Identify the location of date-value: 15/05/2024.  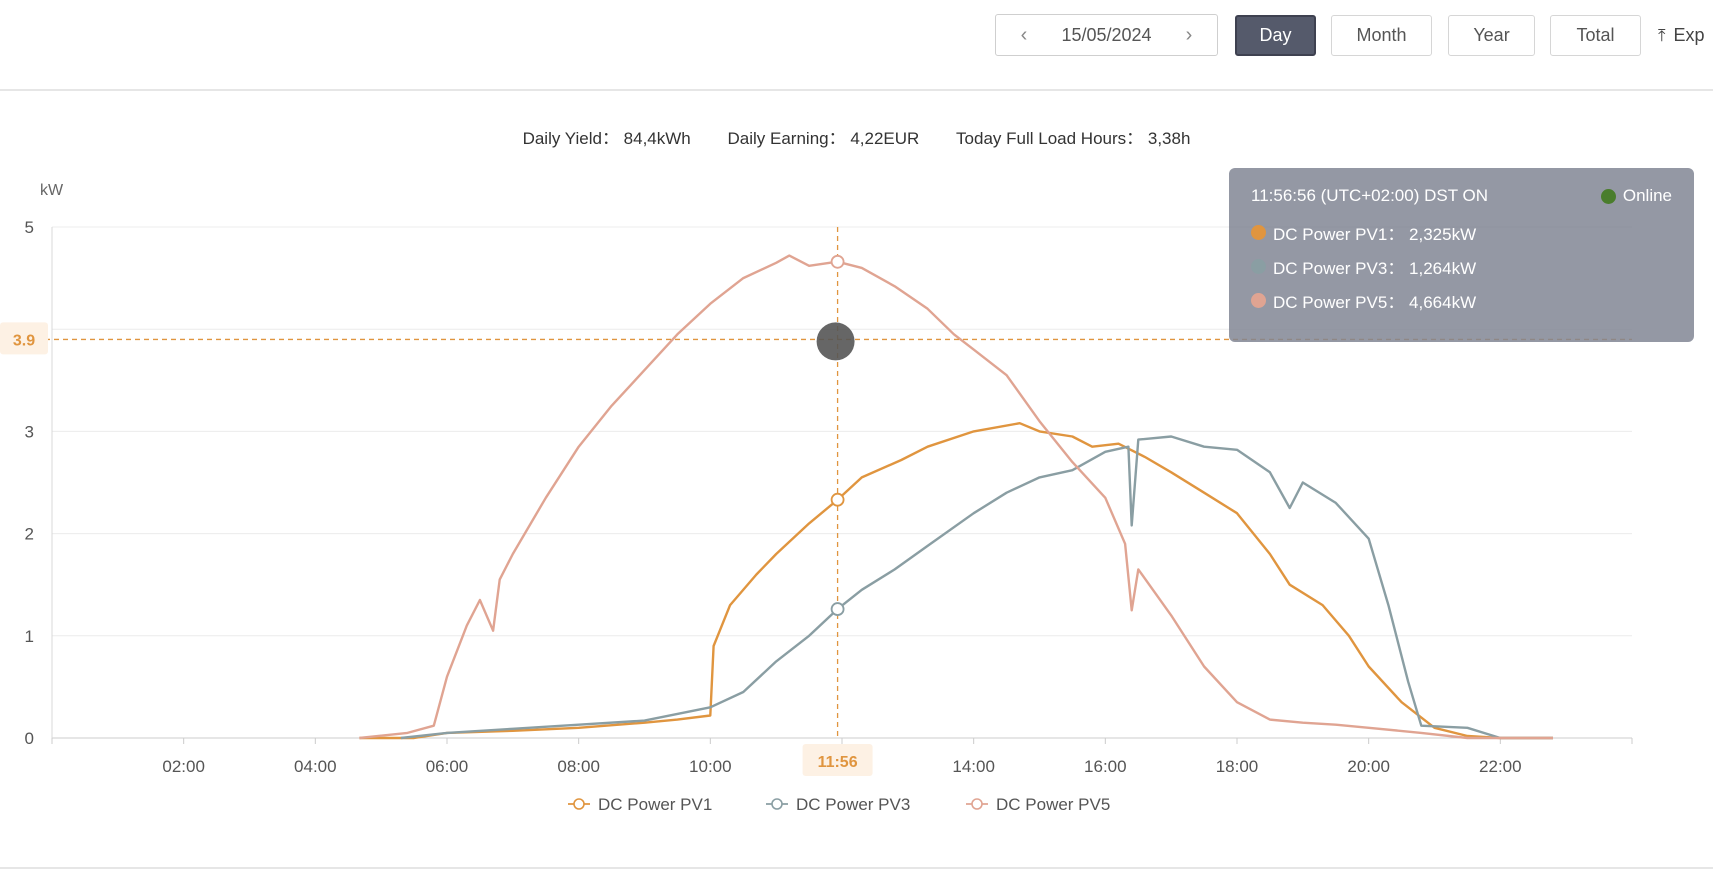
(1106, 34).